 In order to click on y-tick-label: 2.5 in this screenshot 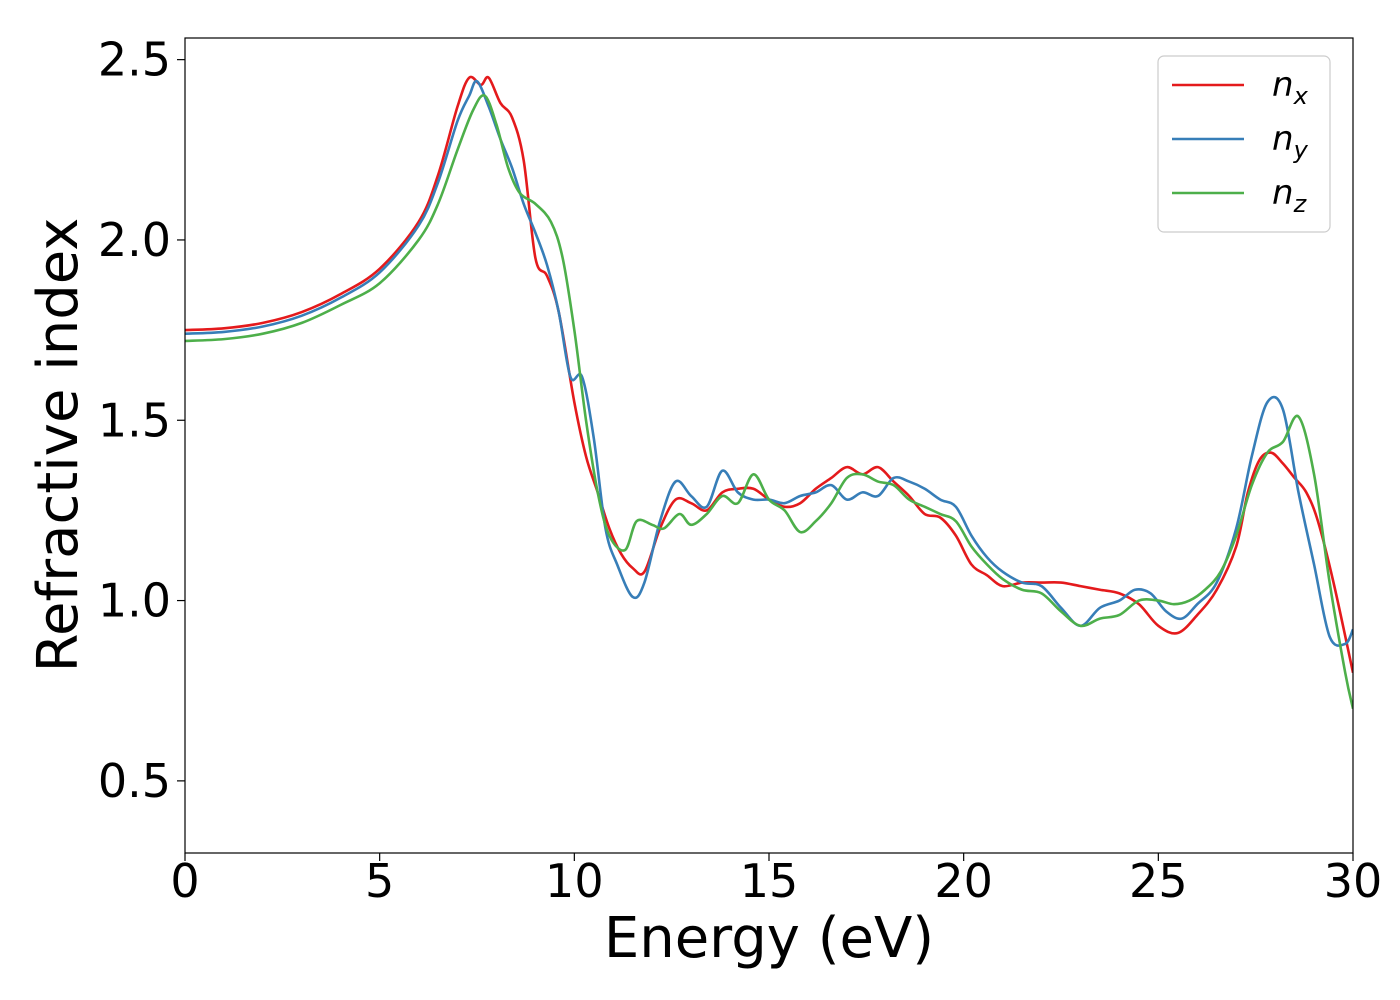, I will do `click(134, 60)`.